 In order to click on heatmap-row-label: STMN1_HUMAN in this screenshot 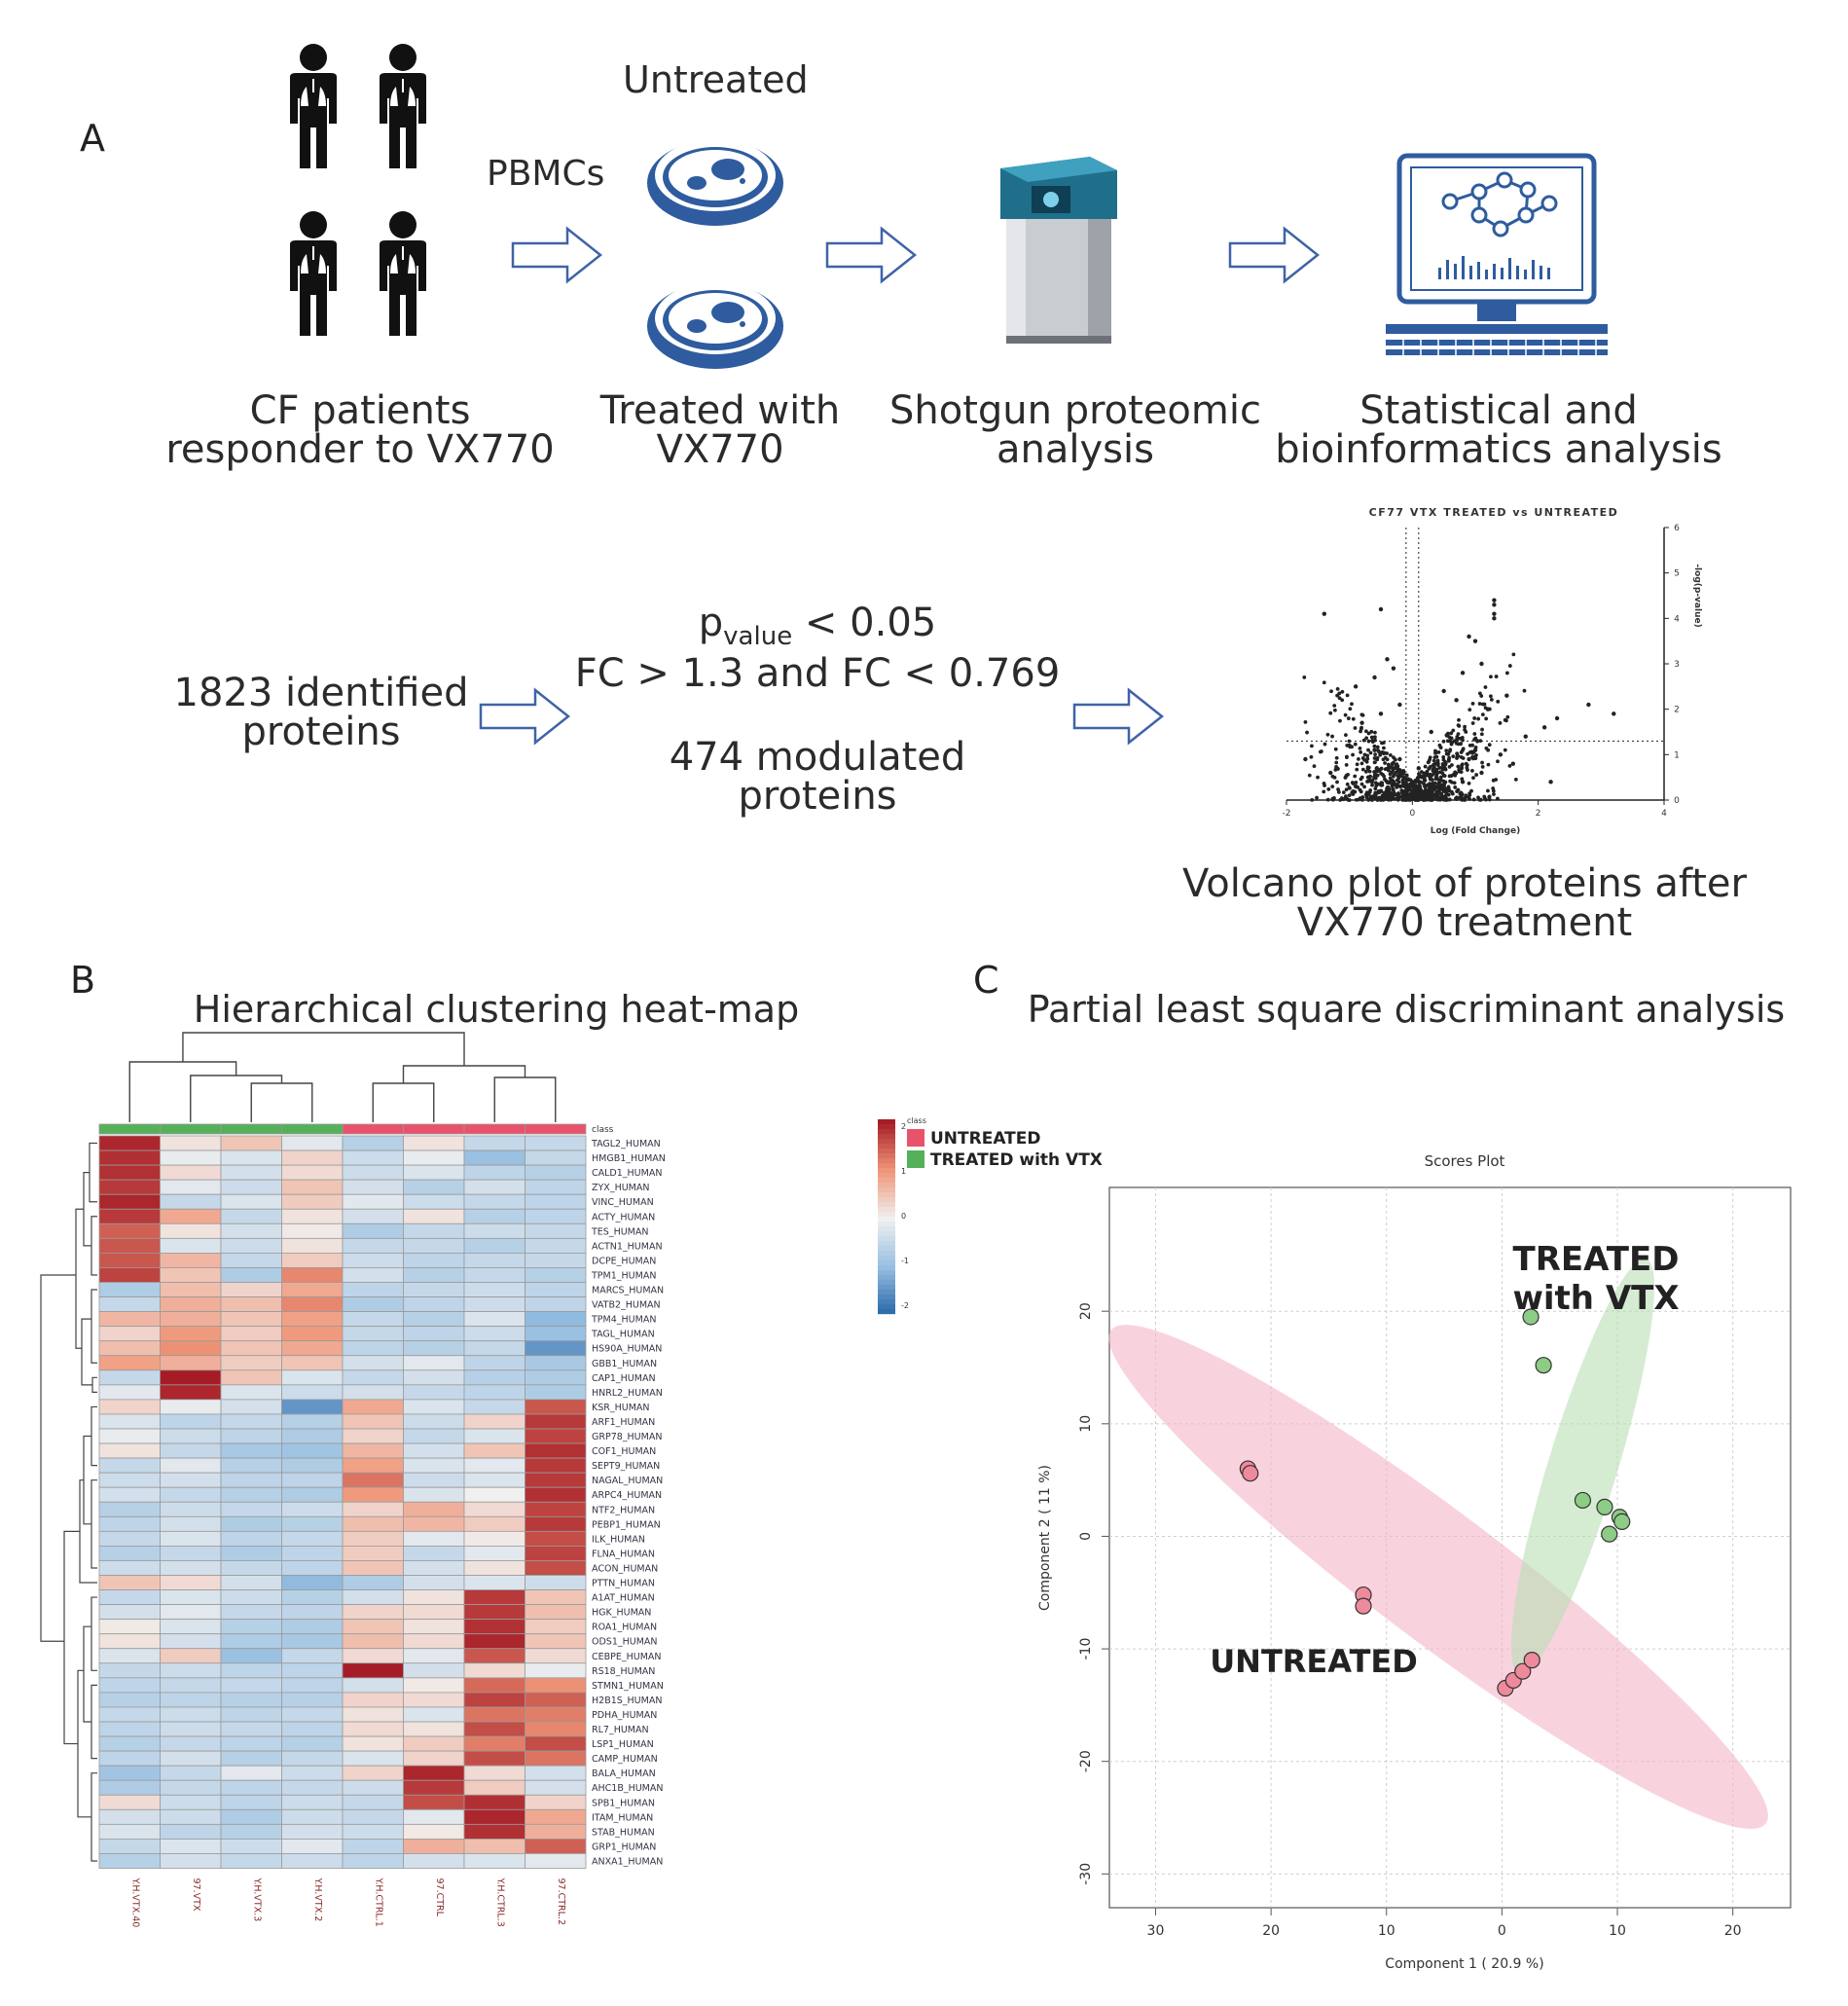, I will do `click(628, 1686)`.